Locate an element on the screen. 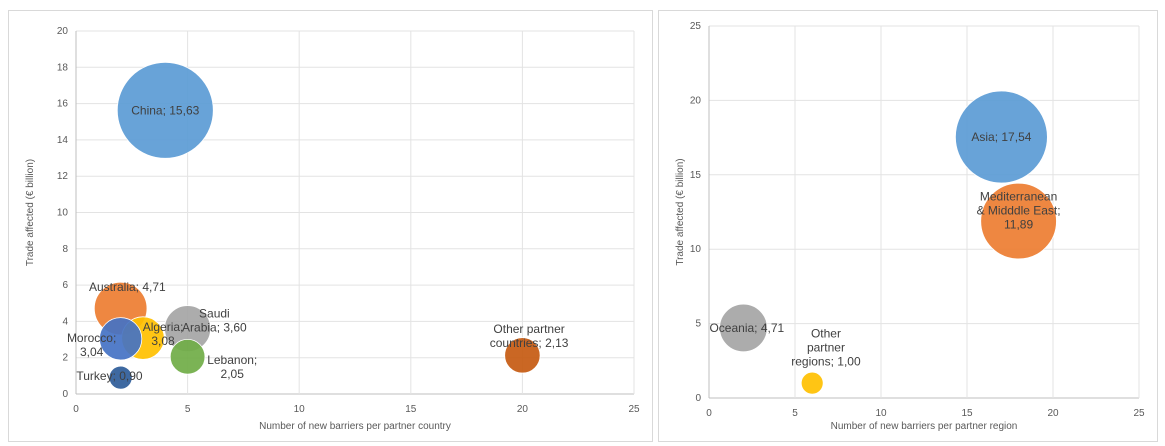 The image size is (1165, 446). data-label: Saudi Arabia; 3,60 is located at coordinates (214, 320).